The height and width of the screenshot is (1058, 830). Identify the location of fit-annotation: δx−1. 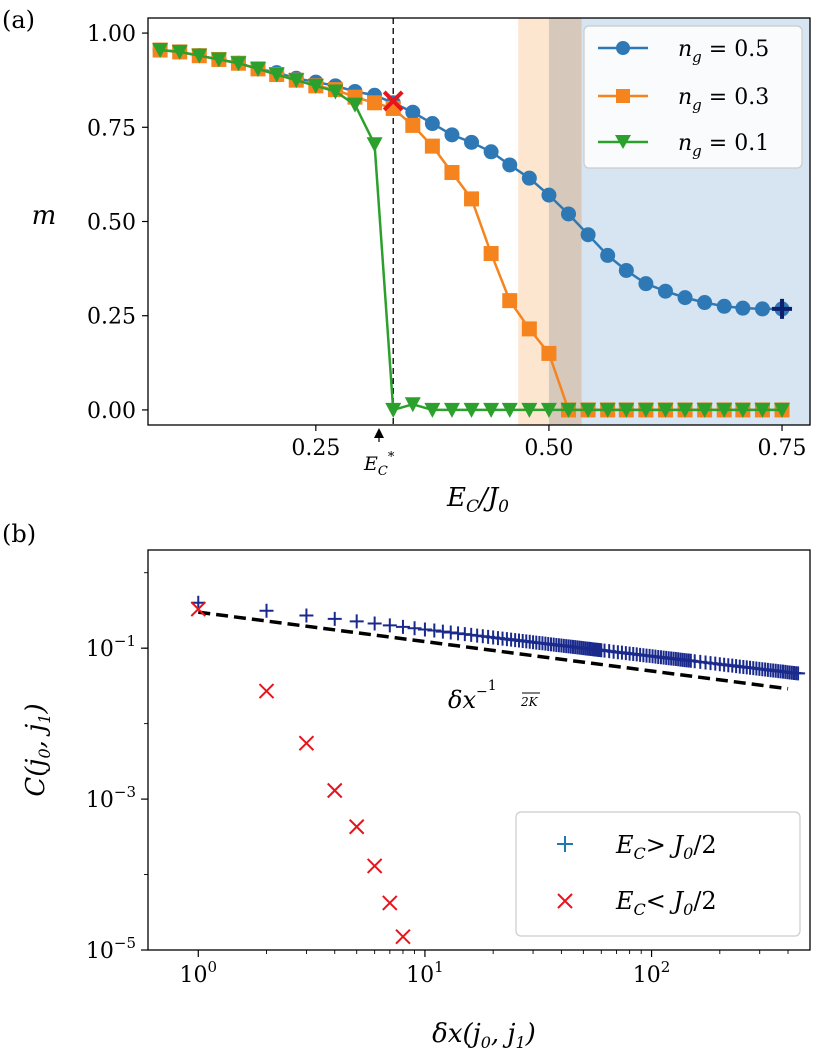
(472, 696).